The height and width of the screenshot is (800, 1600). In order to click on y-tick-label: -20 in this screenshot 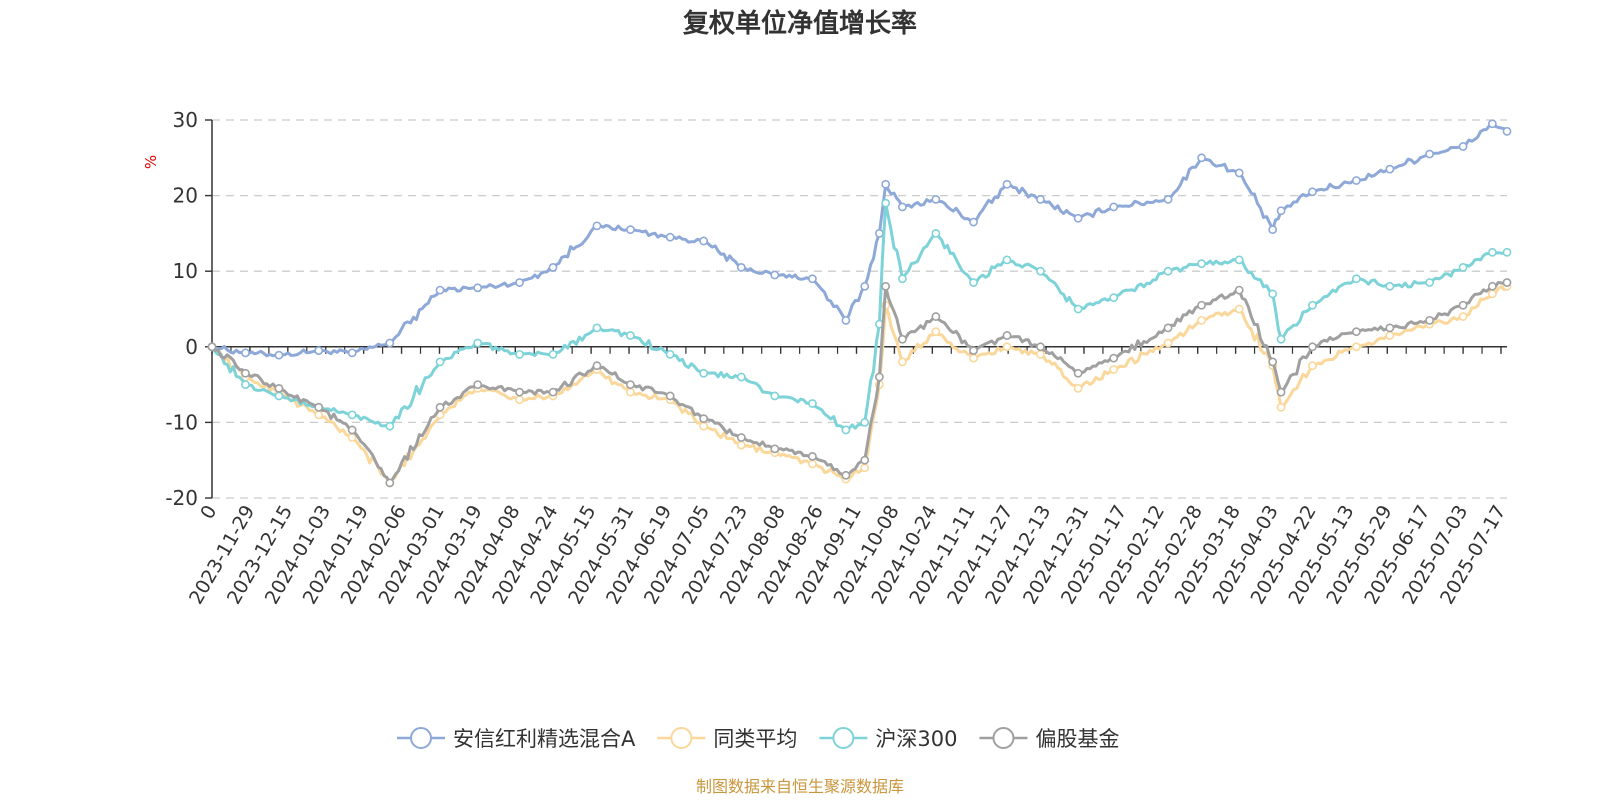, I will do `click(181, 498)`.